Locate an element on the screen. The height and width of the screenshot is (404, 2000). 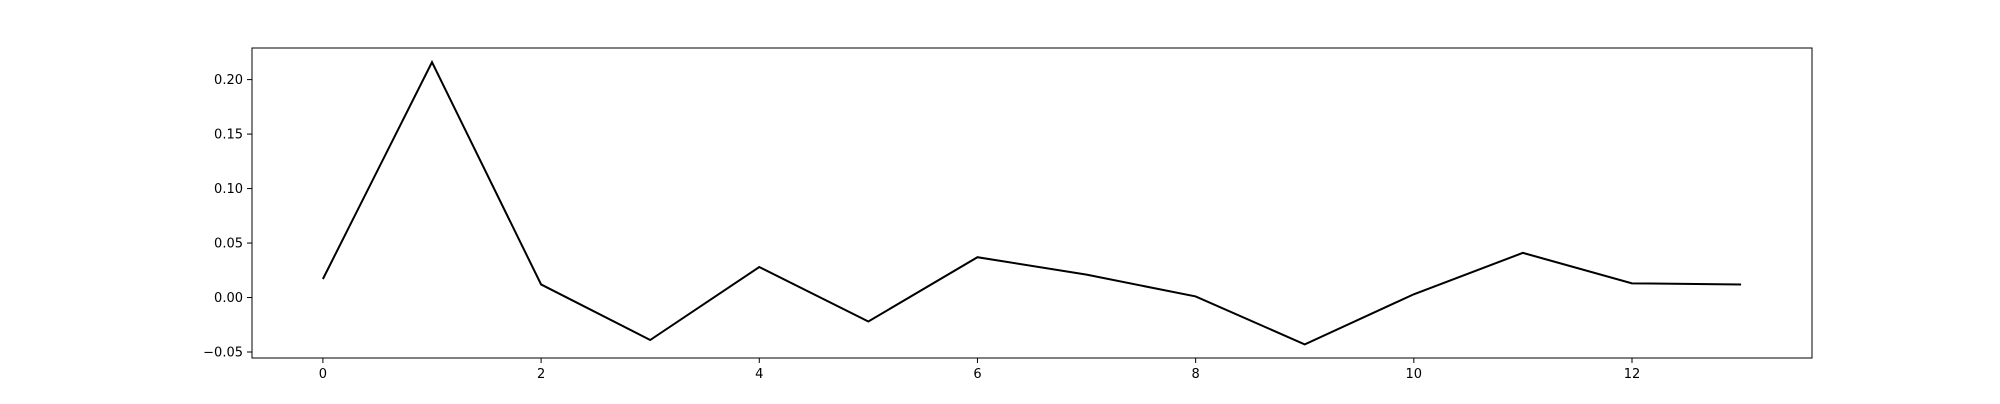
x-tick-label: 0 is located at coordinates (323, 374).